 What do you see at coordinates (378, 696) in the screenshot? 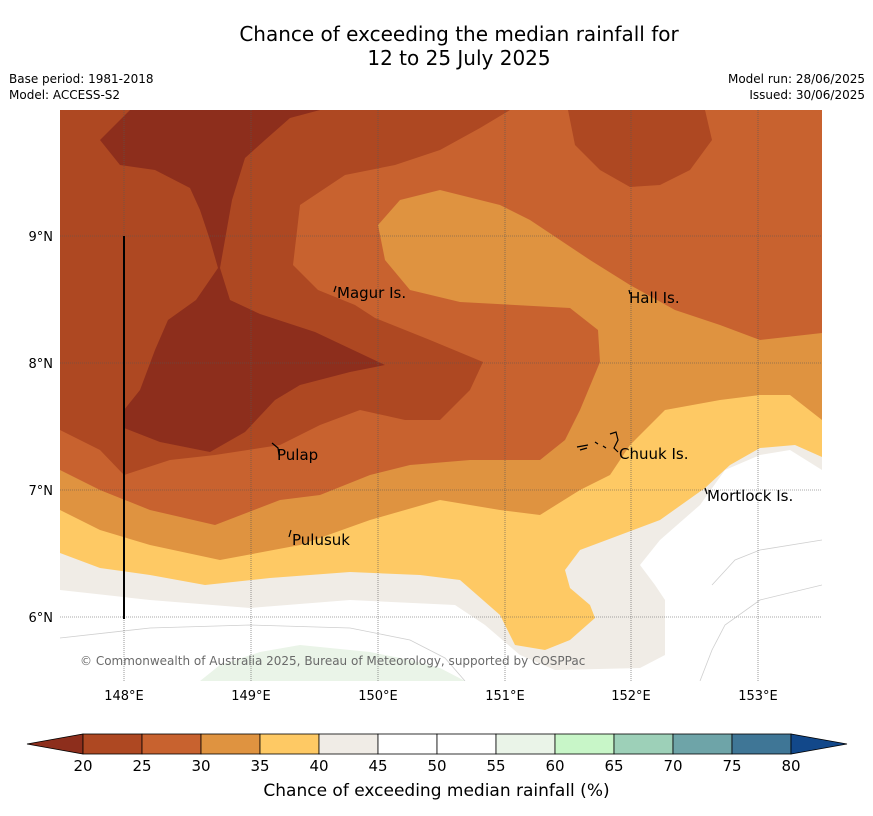
I see `lon-tick-label: 150°E` at bounding box center [378, 696].